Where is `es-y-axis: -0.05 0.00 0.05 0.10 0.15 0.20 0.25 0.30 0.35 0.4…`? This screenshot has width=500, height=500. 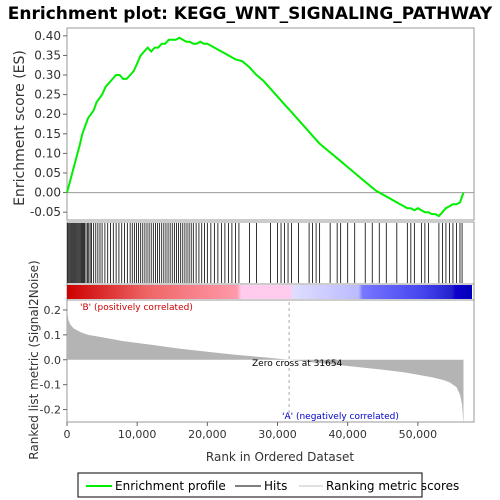 es-y-axis: -0.05 0.00 0.05 0.10 0.15 0.20 0.25 0.30 0.35 0.4… is located at coordinates (48, 124).